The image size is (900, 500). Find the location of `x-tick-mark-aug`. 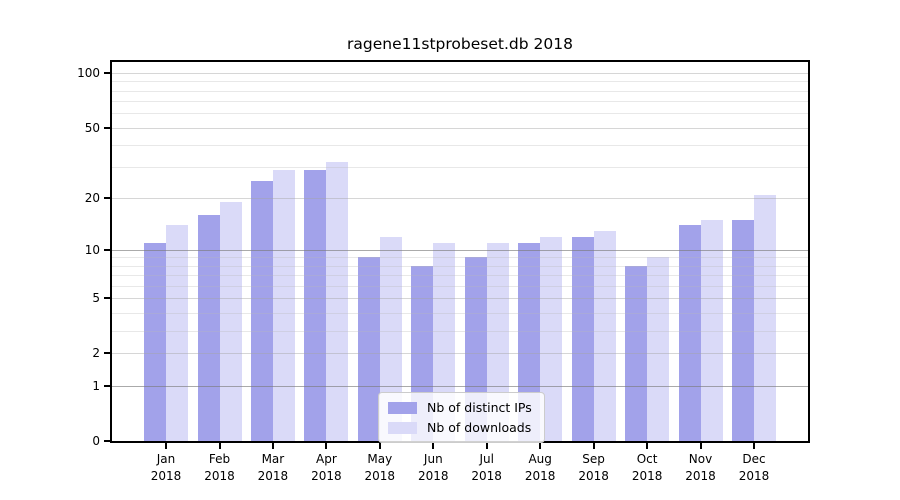

x-tick-mark-aug is located at coordinates (540, 446).